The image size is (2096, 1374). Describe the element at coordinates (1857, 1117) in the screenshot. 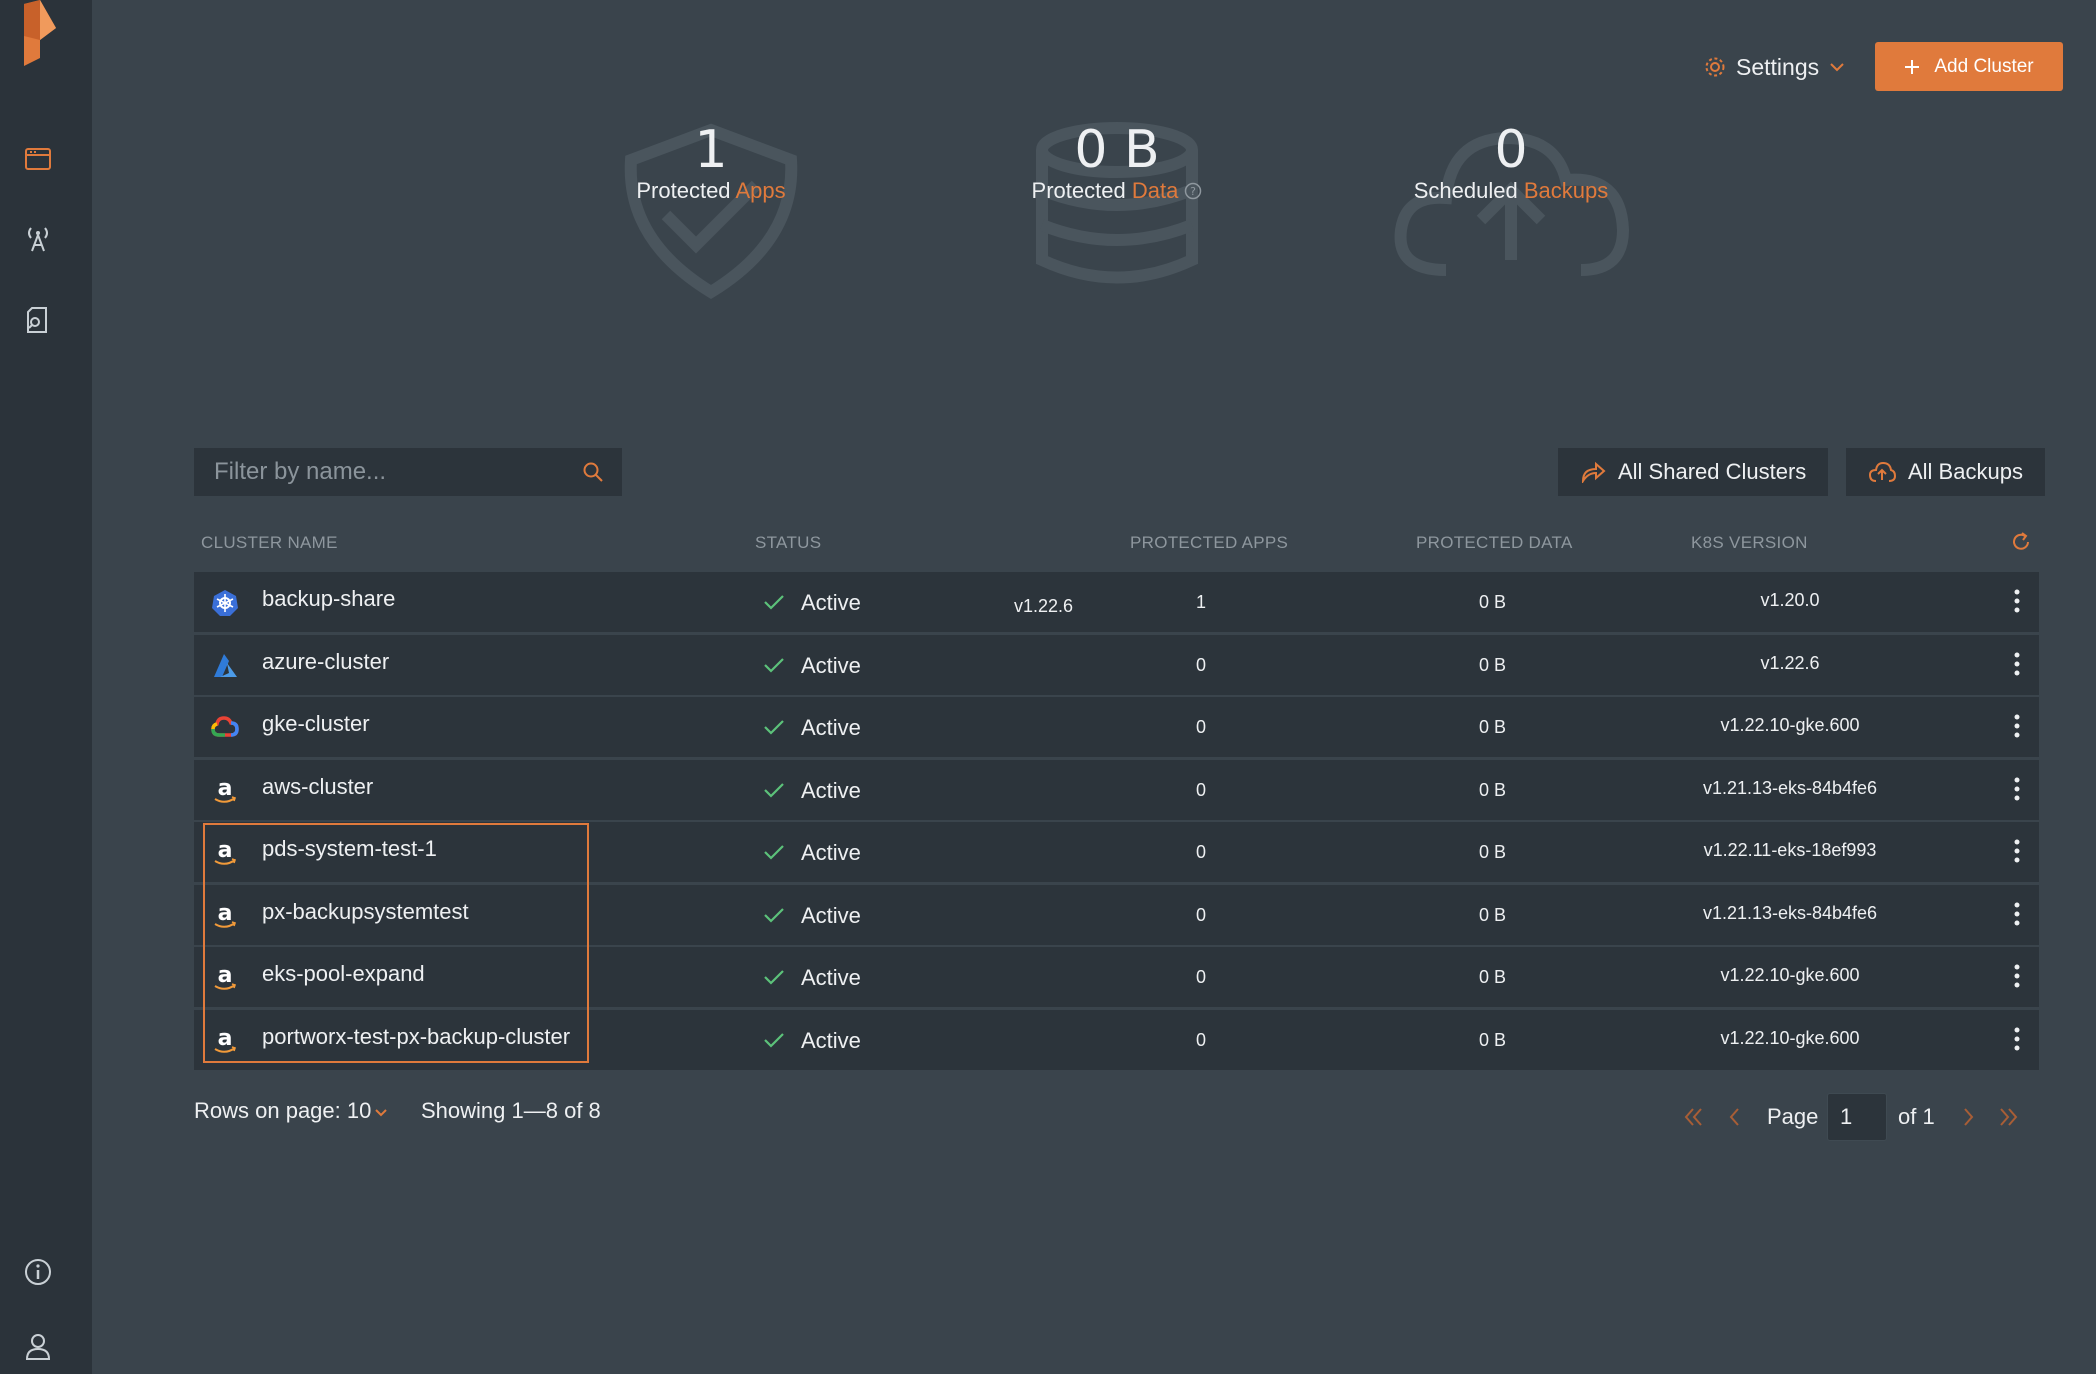

I see `page-number-input` at that location.